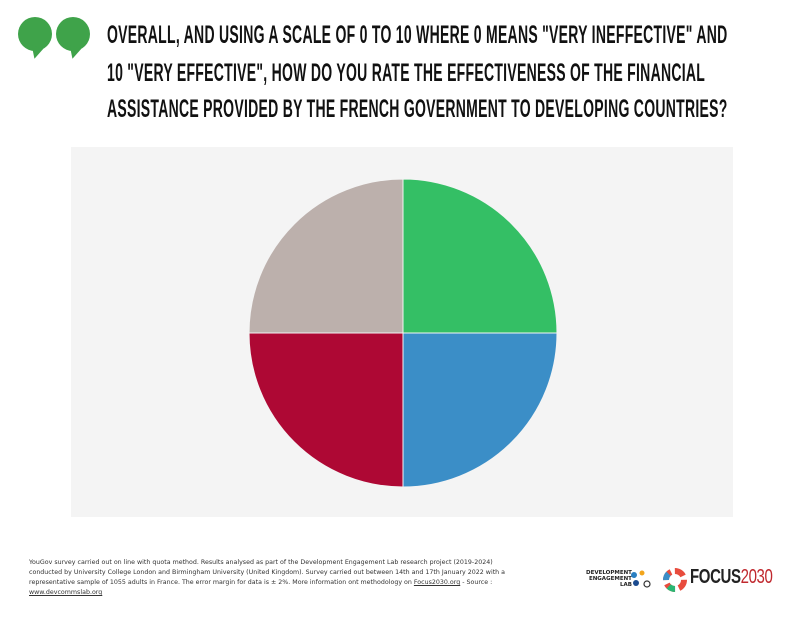 This screenshot has height=620, width=800. Describe the element at coordinates (625, 585) in the screenshot. I see `del-logo-line: LAB` at that location.